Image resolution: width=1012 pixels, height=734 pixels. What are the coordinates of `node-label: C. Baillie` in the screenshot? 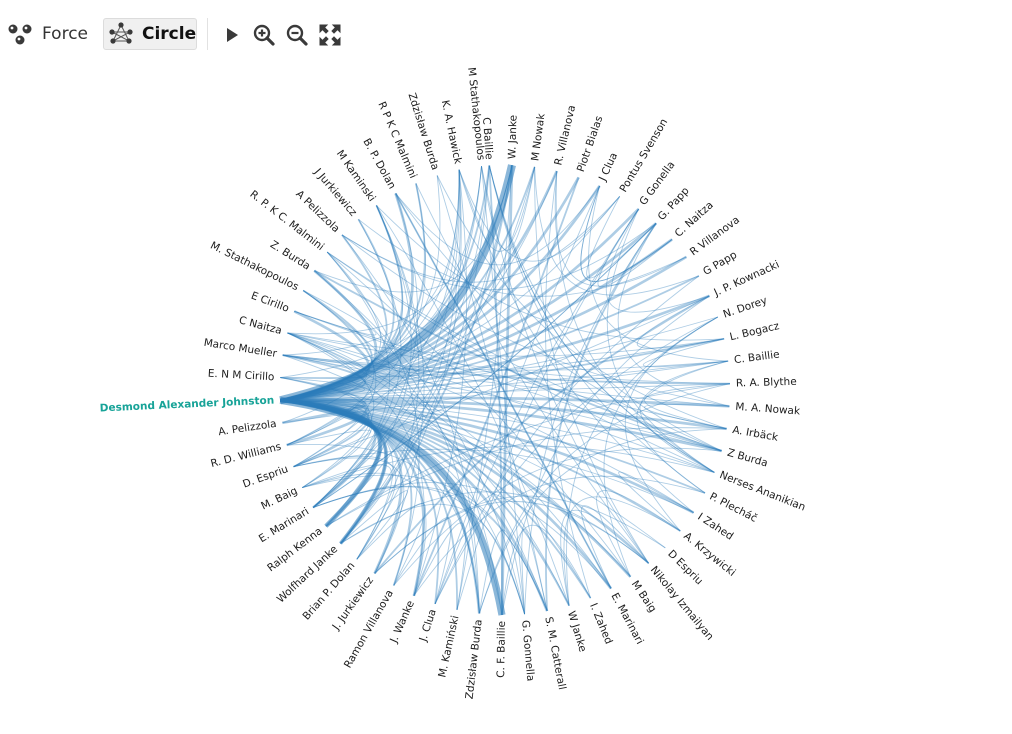 It's located at (756, 357).